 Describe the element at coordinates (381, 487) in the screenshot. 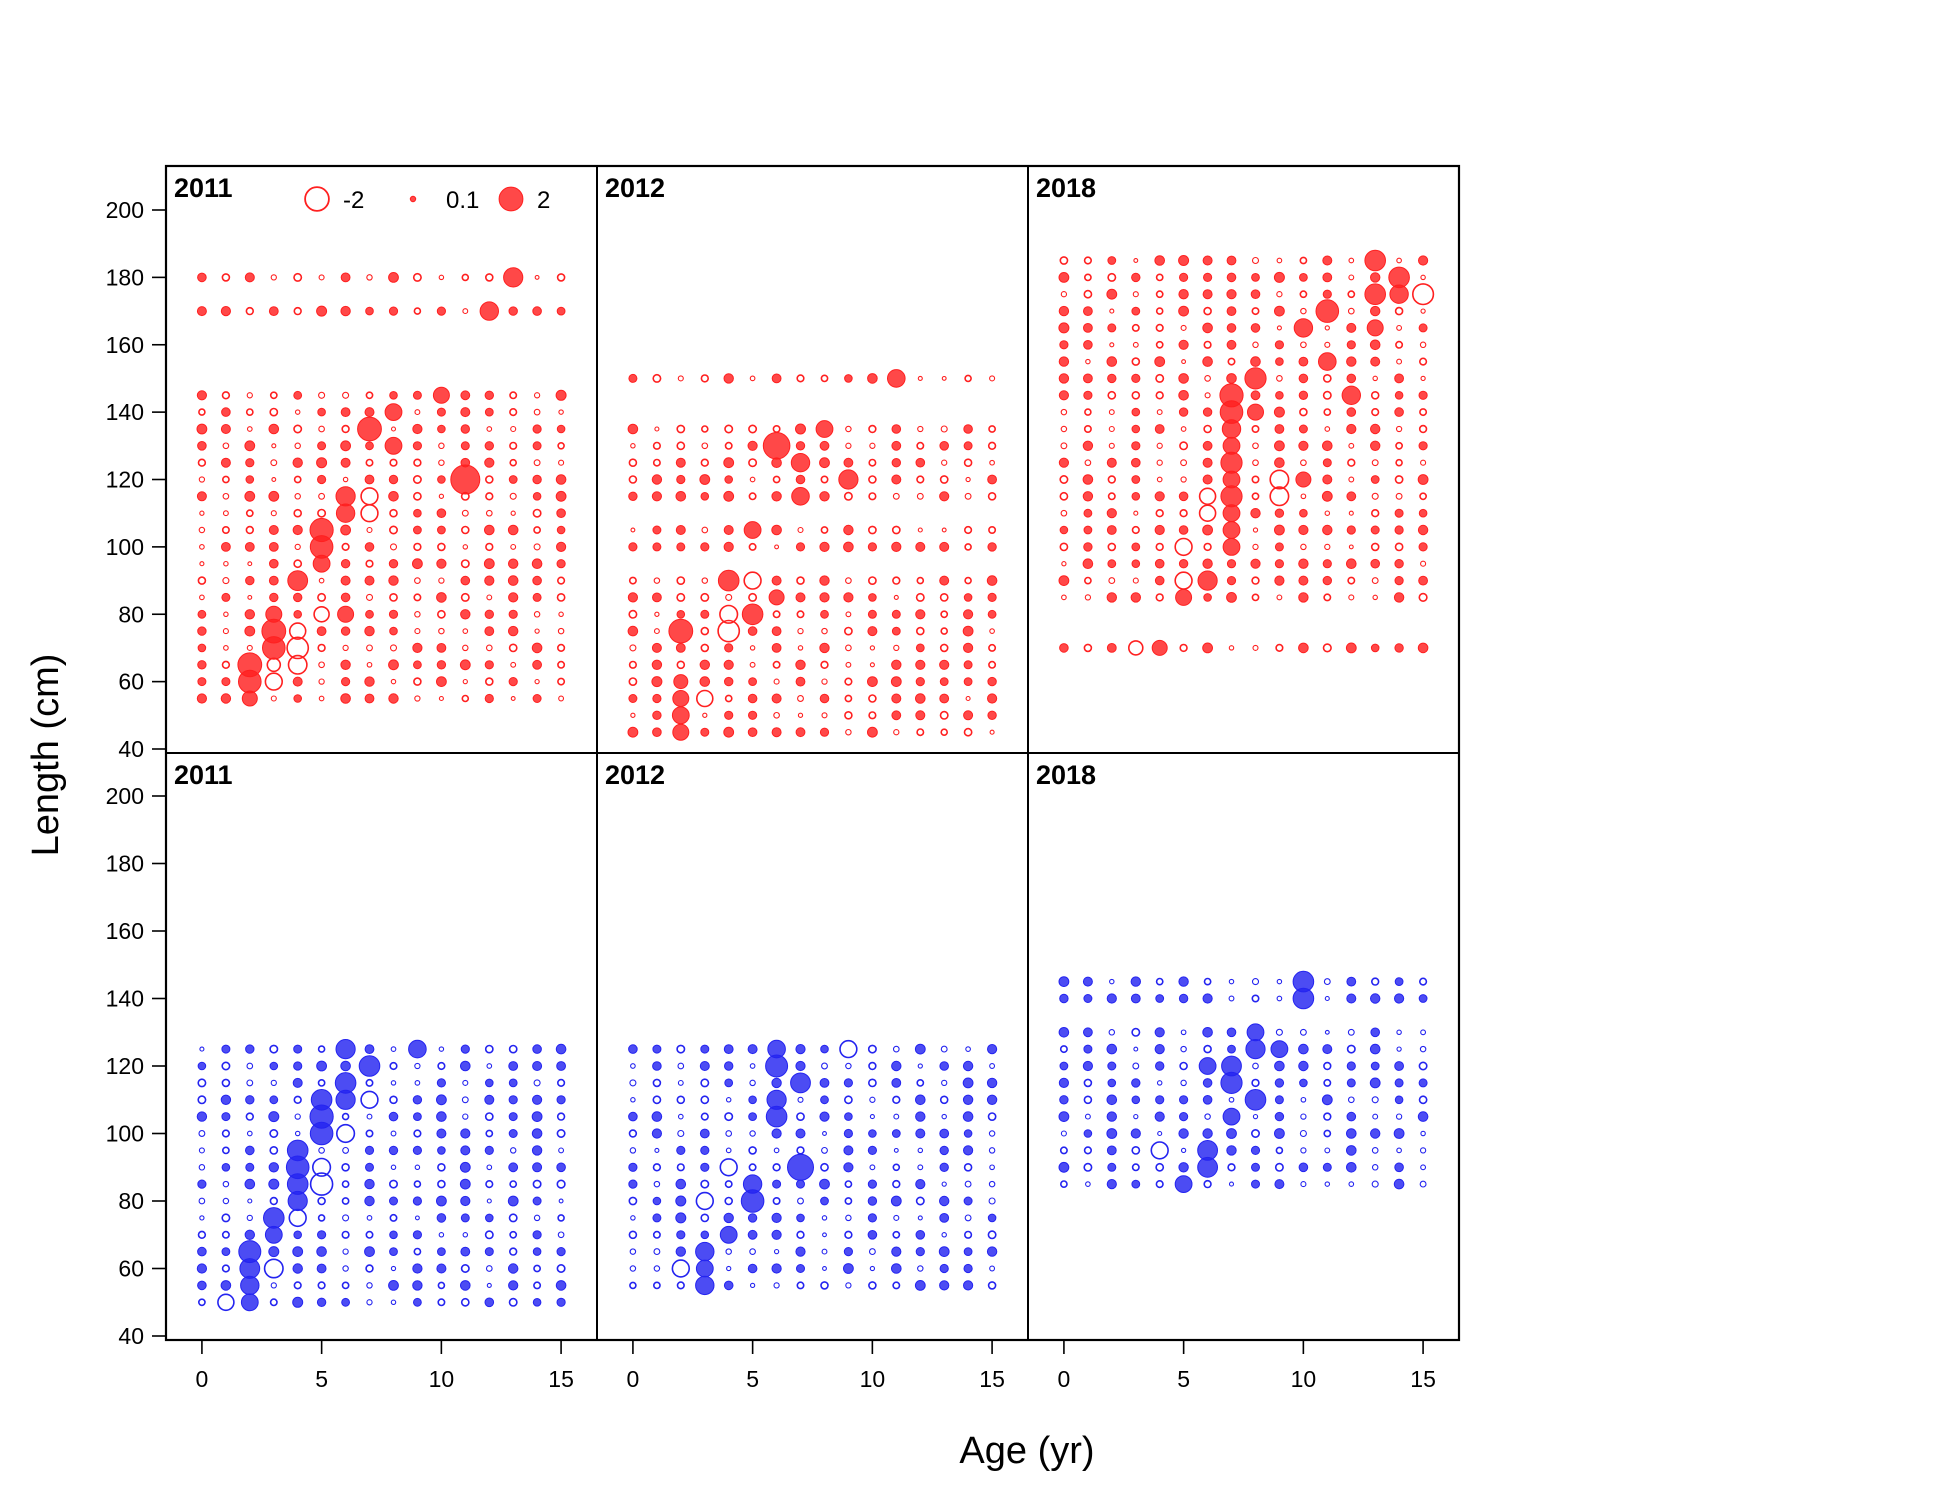

I see `panel-2011-row1-bubbles` at that location.